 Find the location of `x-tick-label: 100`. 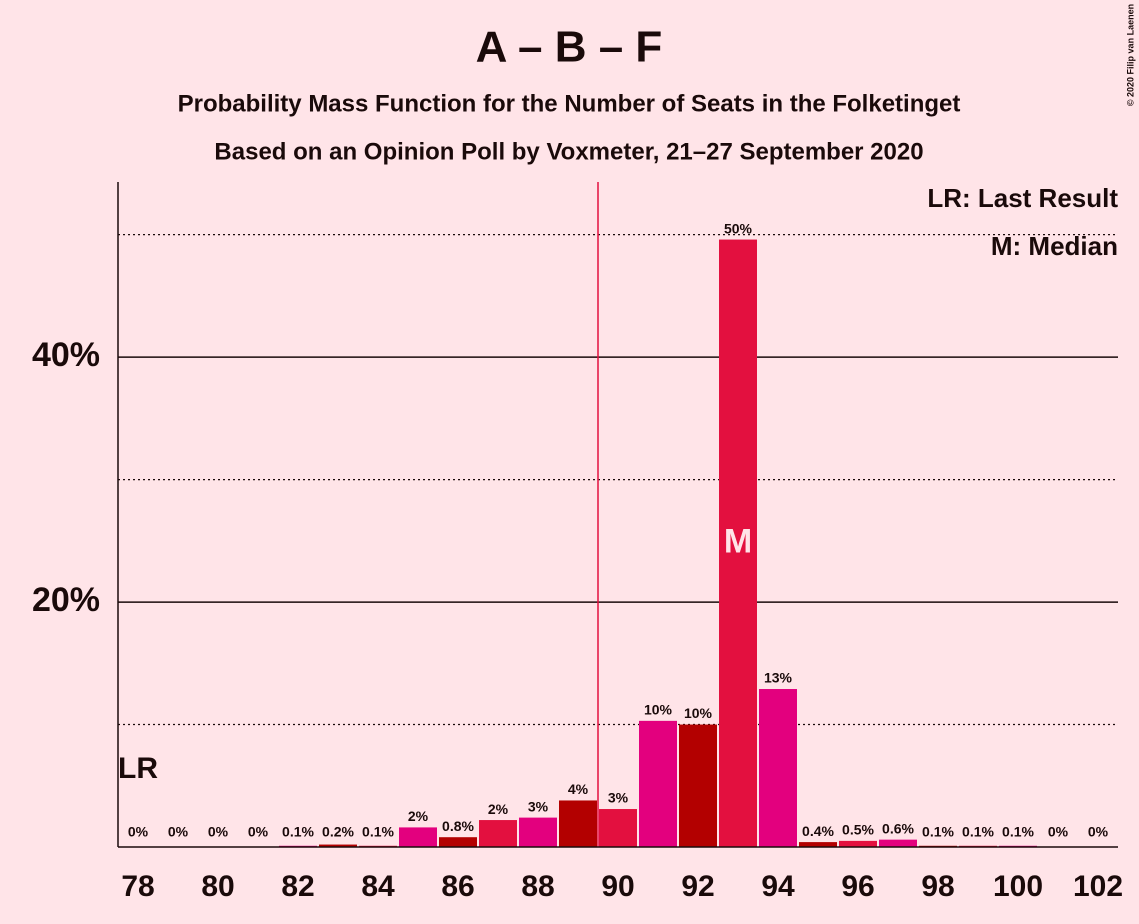

x-tick-label: 100 is located at coordinates (1018, 886).